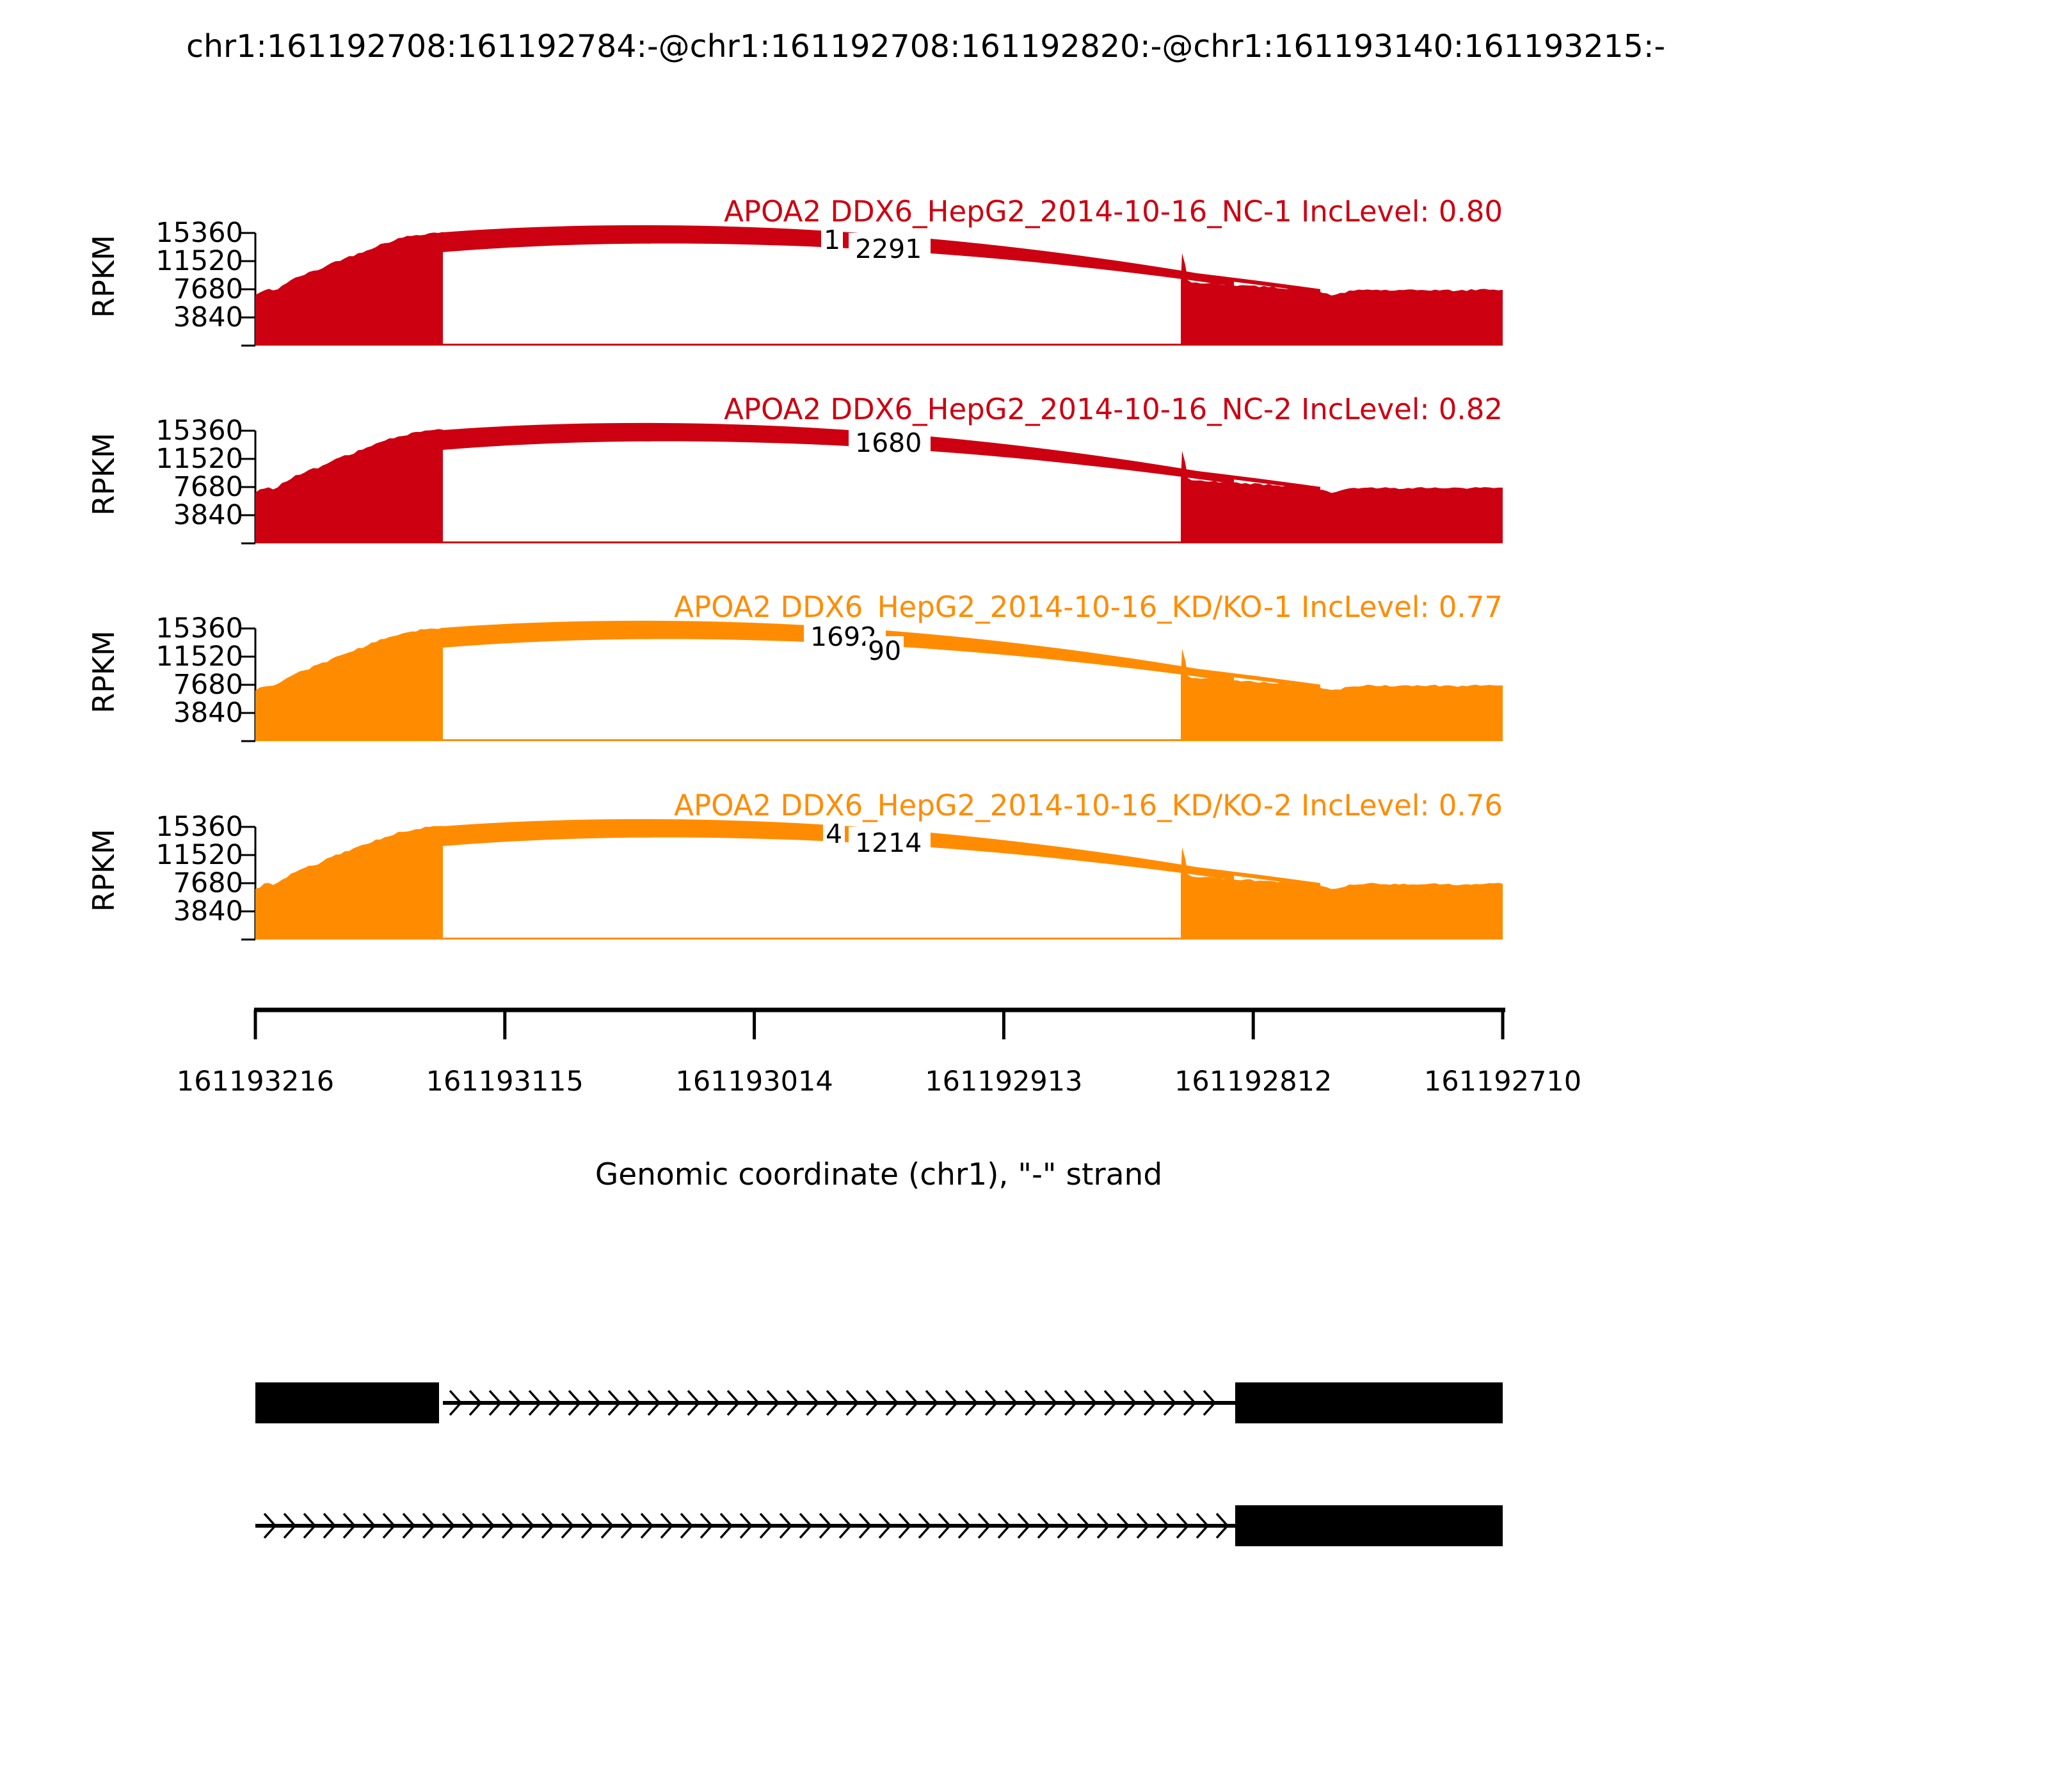 This screenshot has width=2048, height=1792. I want to click on x-tick-label: 161193014, so click(754, 1082).